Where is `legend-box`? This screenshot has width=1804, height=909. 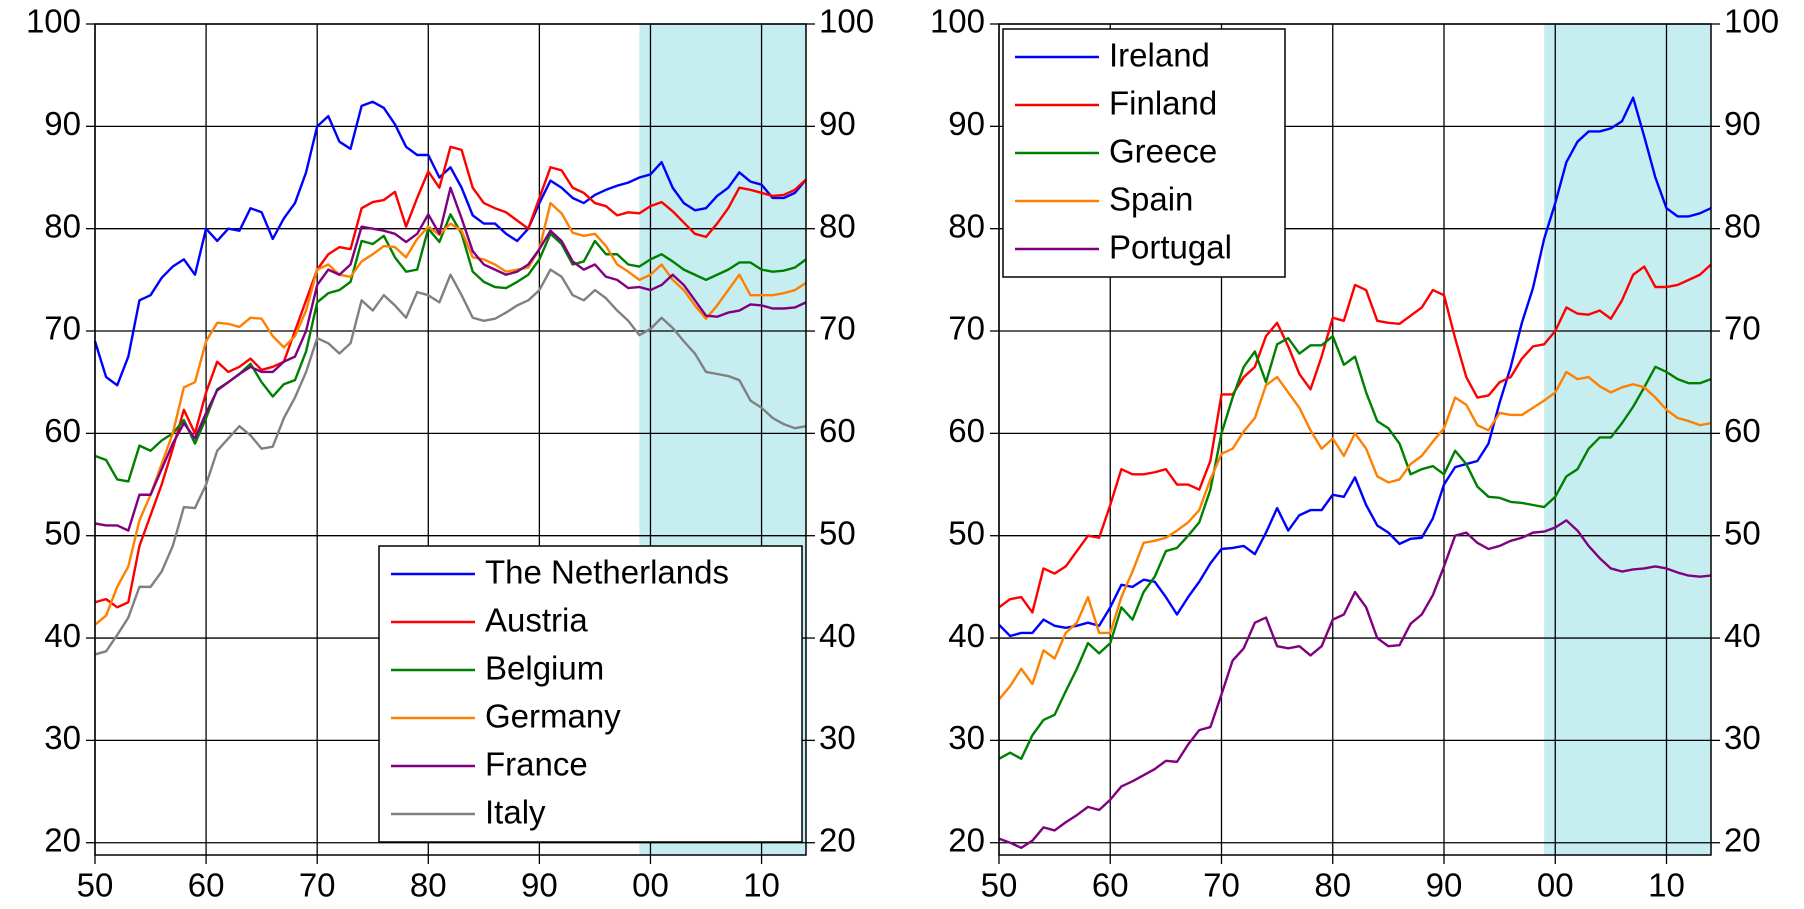 legend-box is located at coordinates (590, 694).